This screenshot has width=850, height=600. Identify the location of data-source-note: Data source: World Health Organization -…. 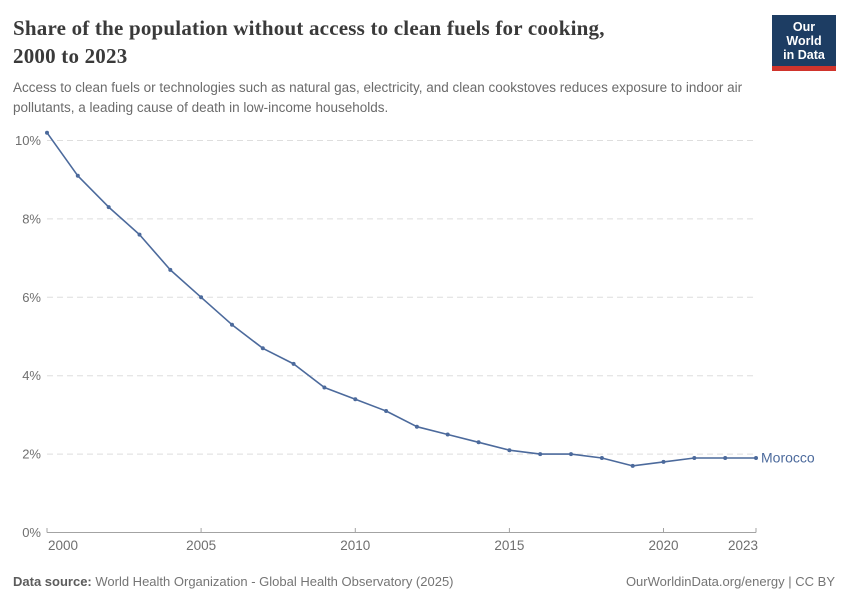
(233, 581).